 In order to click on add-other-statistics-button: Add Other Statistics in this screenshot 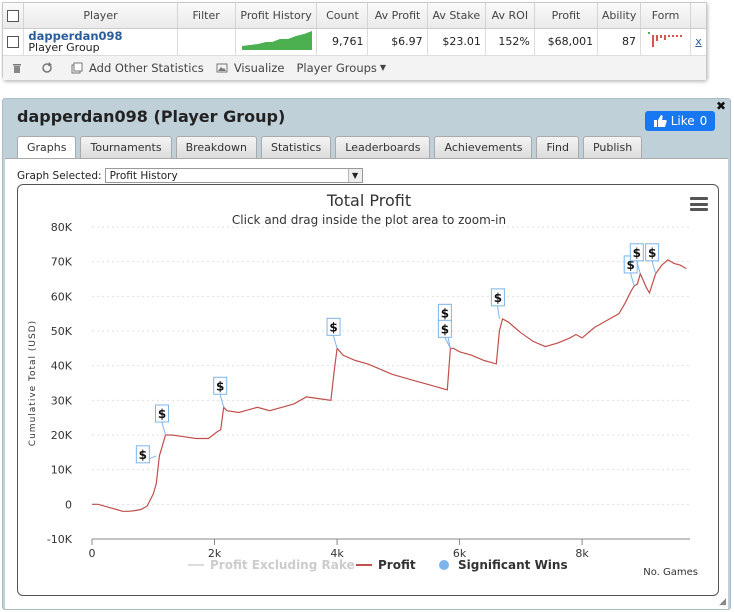, I will do `click(137, 68)`.